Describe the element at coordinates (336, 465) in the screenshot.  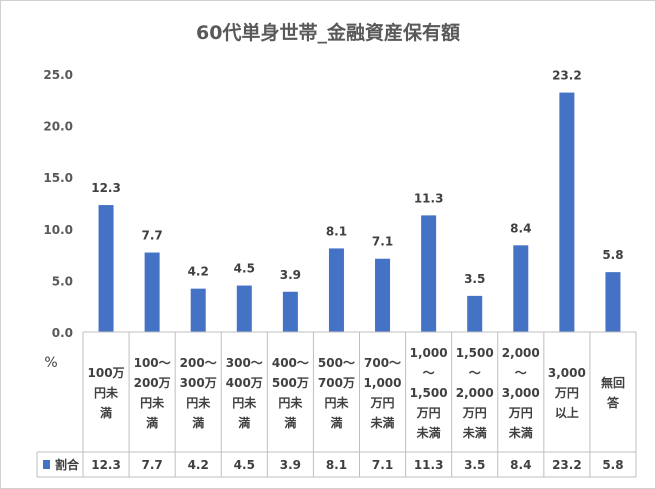
I see `table-value: 8.1` at that location.